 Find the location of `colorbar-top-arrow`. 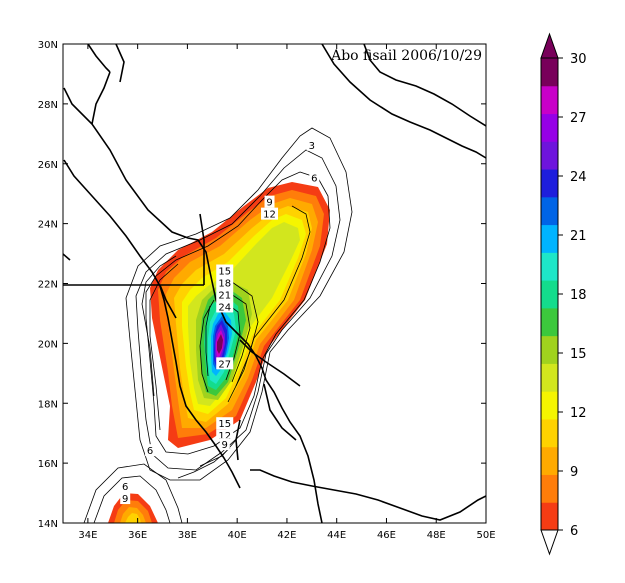

colorbar-top-arrow is located at coordinates (549, 45).